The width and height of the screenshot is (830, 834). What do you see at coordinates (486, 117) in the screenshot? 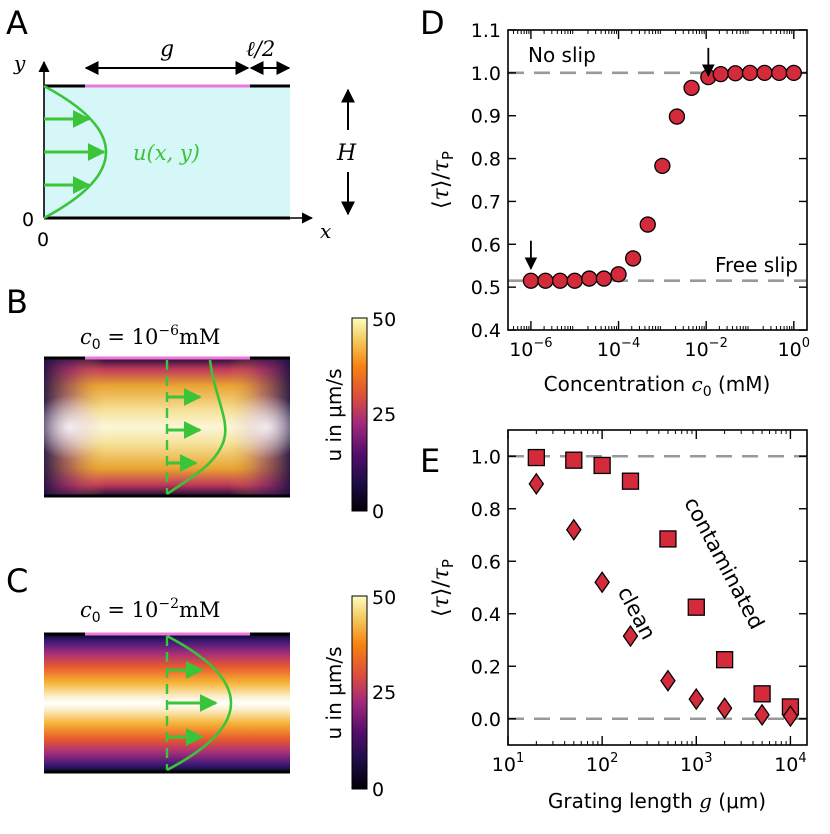
I see `chart-d-ytick-label: 0.9` at bounding box center [486, 117].